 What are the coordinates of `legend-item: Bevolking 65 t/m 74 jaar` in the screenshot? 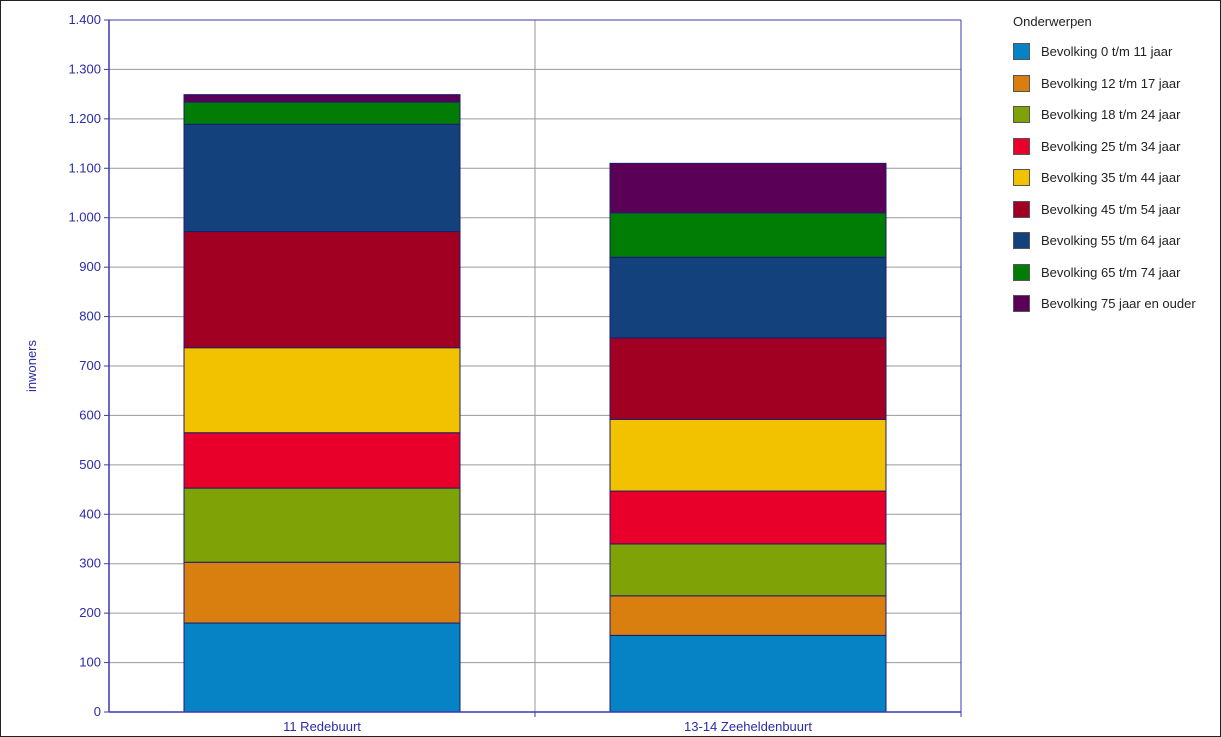 It's located at (1117, 273).